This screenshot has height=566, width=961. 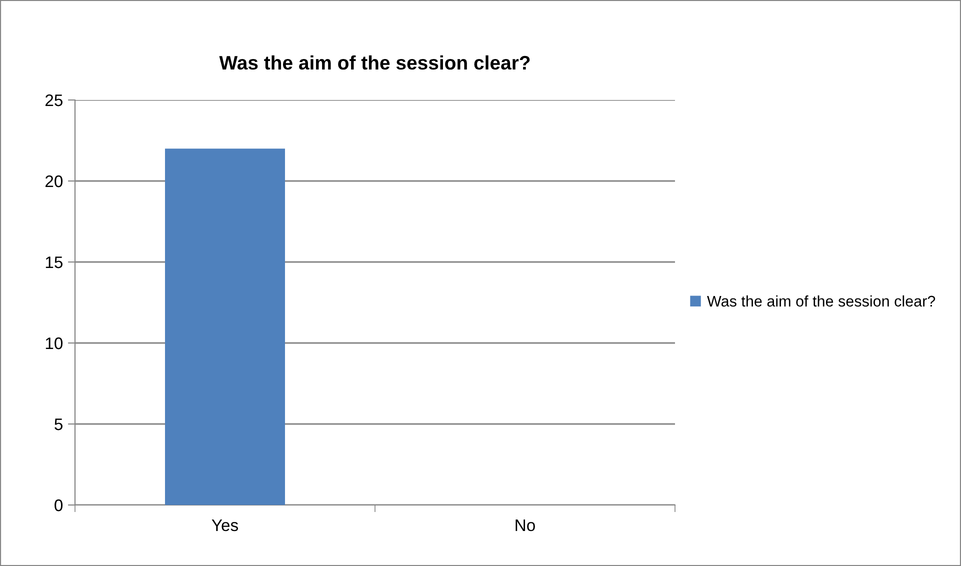 What do you see at coordinates (225, 526) in the screenshot?
I see `x-tick-label: Yes` at bounding box center [225, 526].